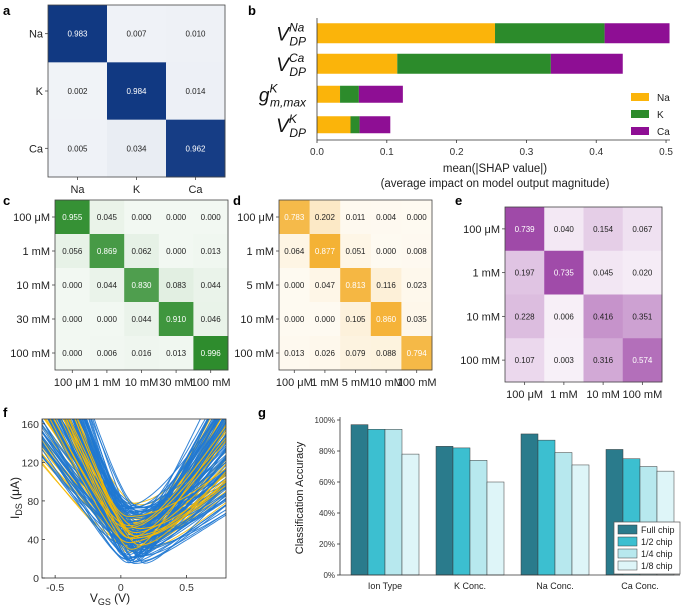 The image size is (685, 605). Describe the element at coordinates (33, 320) in the screenshot. I see `y-tick-label: 30 mM` at that location.